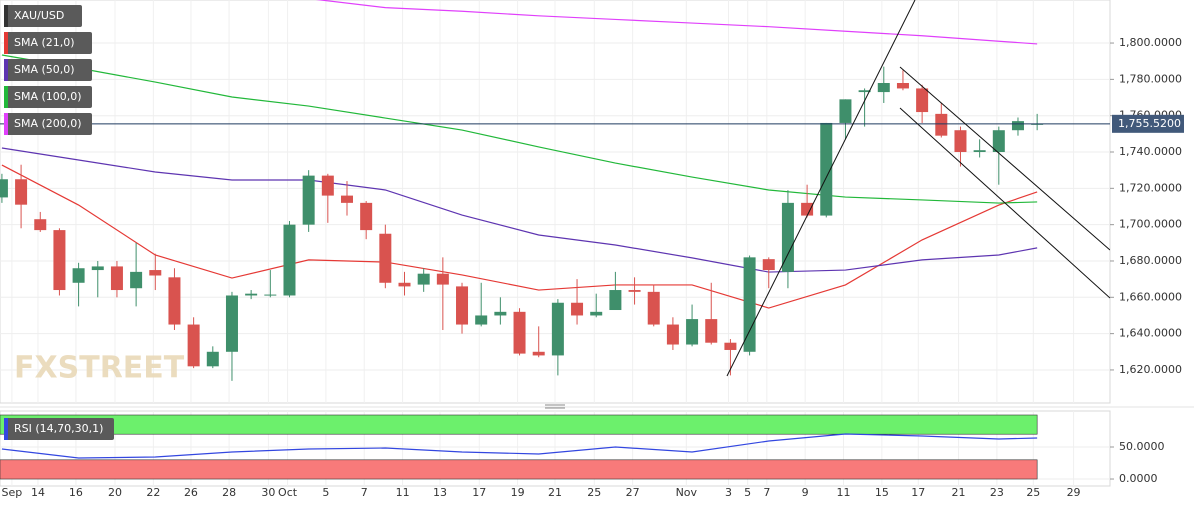 The height and width of the screenshot is (506, 1194). I want to click on last-price-box, so click(1148, 123).